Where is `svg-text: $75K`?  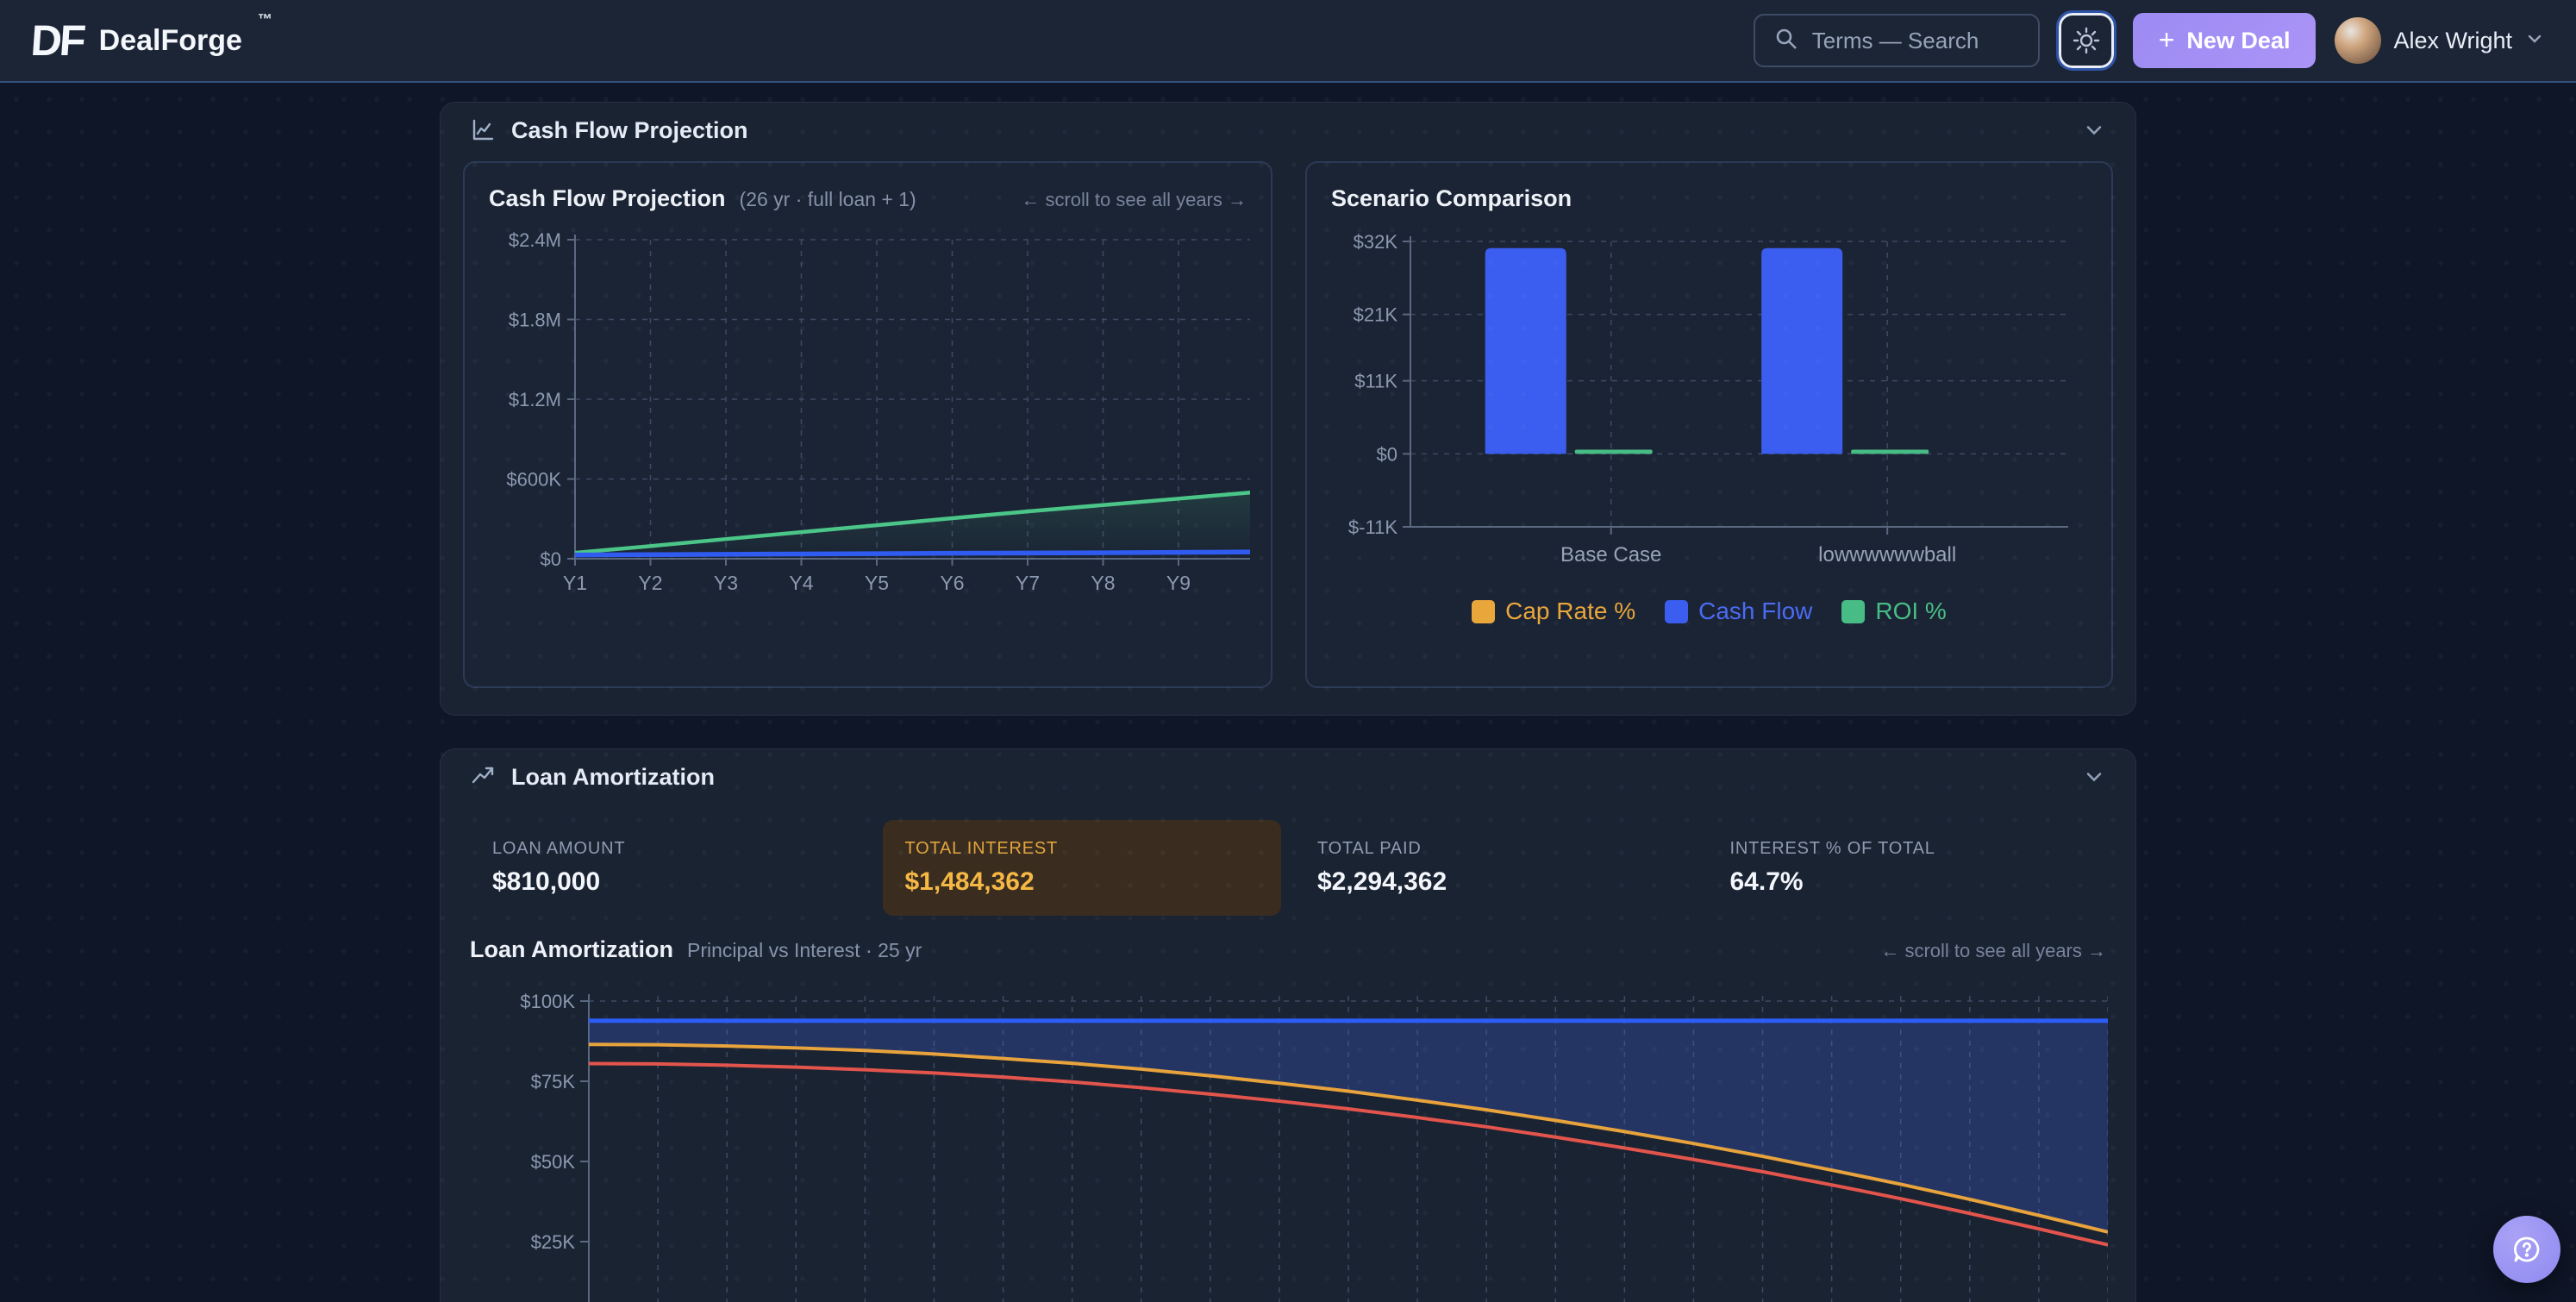
svg-text: $75K is located at coordinates (553, 1081).